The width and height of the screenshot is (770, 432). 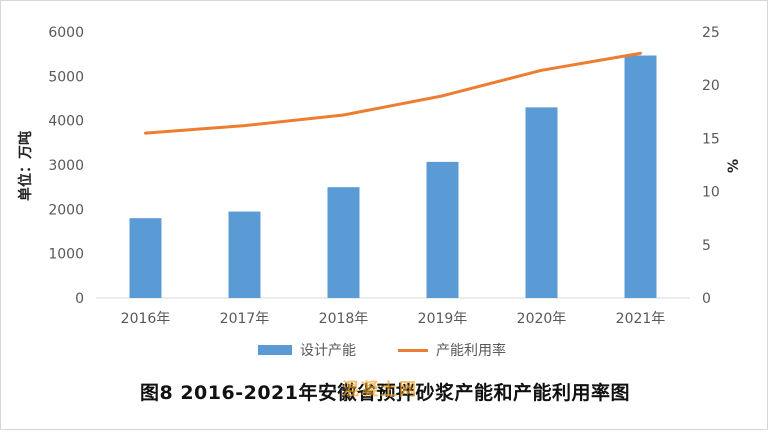 I want to click on watermark-logo: 混凝土网, so click(x=380, y=390).